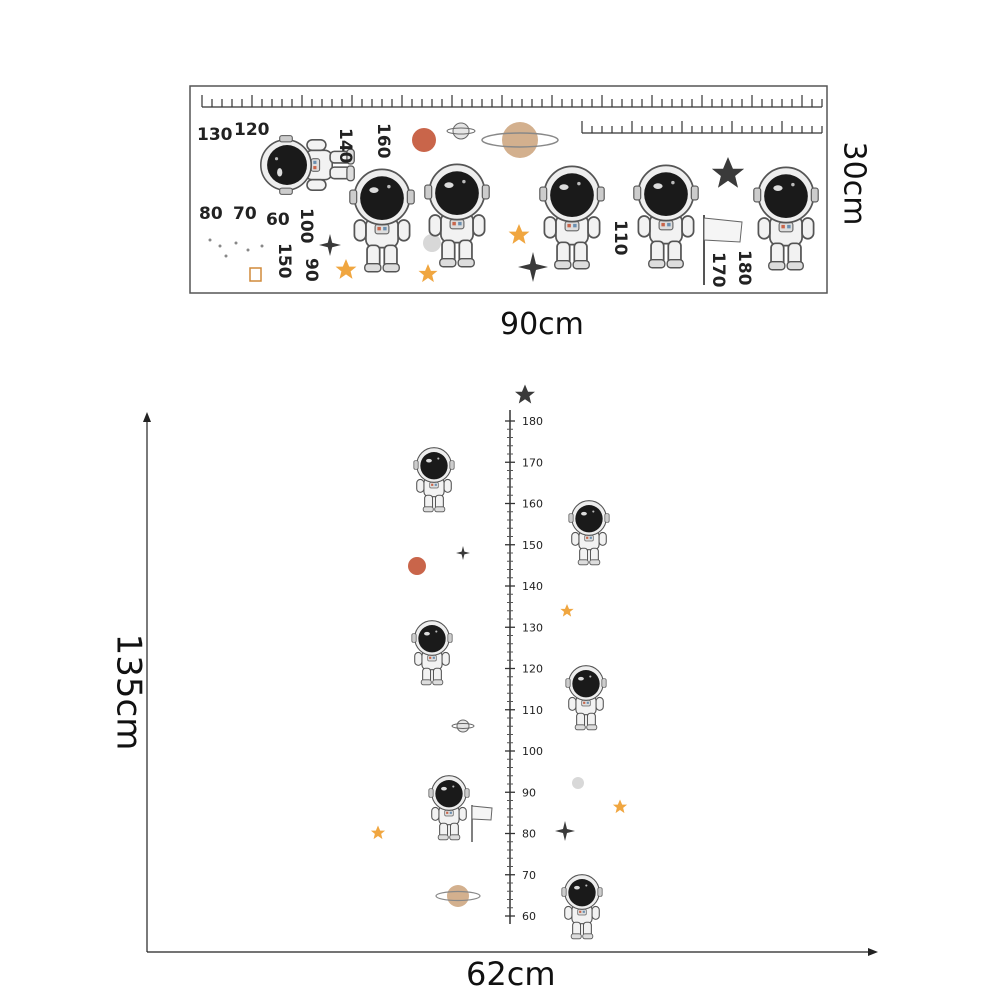  I want to click on logo-mark-icon, so click(255, 274).